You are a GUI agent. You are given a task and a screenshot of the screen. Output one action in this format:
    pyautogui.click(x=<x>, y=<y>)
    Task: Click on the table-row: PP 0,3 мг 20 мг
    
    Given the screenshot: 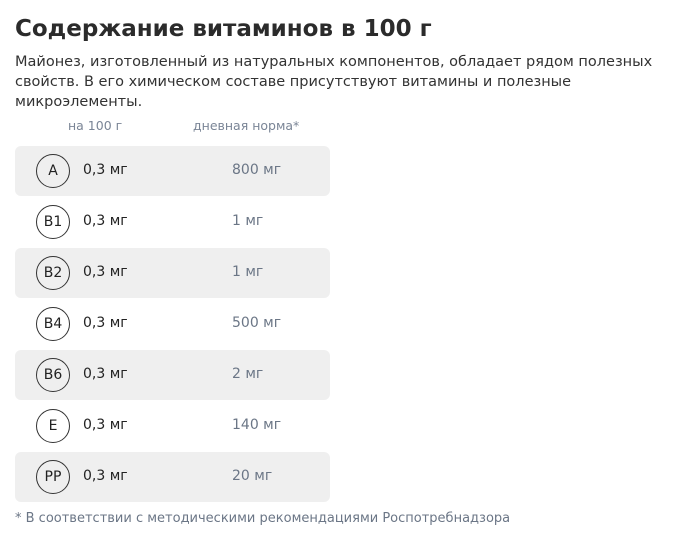 What is the action you would take?
    pyautogui.click(x=172, y=477)
    